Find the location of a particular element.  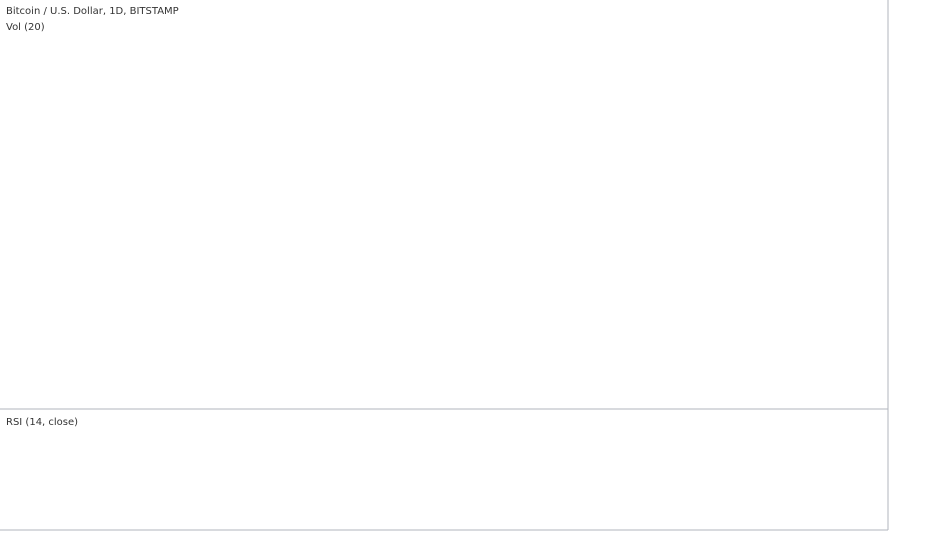

volume-label: Vol (20) is located at coordinates (25, 27).